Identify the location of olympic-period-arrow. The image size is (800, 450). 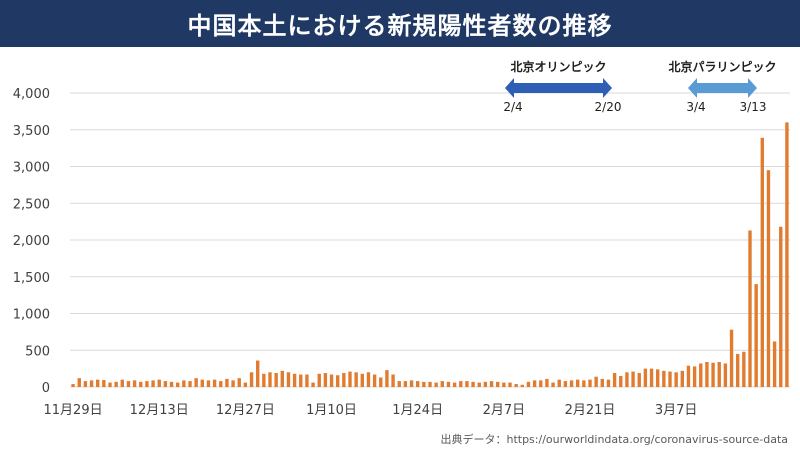
(558, 88).